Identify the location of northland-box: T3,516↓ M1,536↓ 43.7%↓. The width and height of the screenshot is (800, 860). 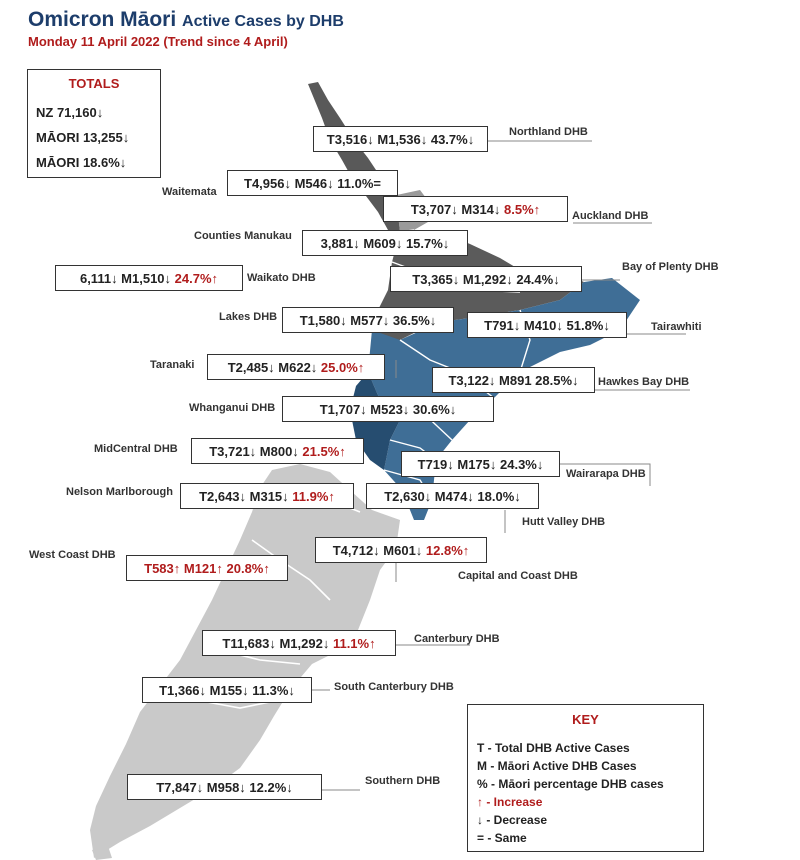
(400, 139).